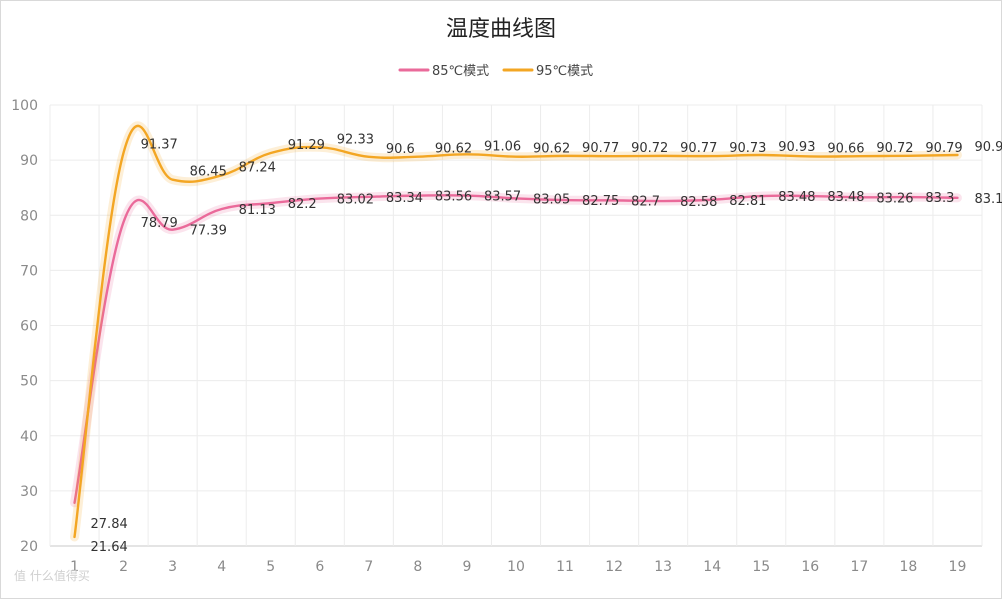 The width and height of the screenshot is (1002, 599). Describe the element at coordinates (698, 202) in the screenshot. I see `data-label: 82.58` at that location.